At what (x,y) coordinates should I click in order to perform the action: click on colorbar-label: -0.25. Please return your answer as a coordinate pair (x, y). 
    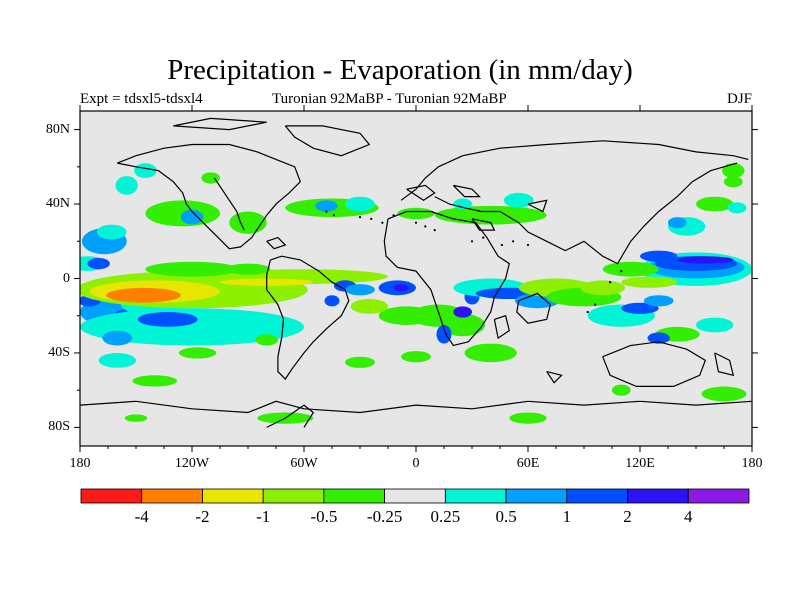
    Looking at the image, I should click on (384, 516).